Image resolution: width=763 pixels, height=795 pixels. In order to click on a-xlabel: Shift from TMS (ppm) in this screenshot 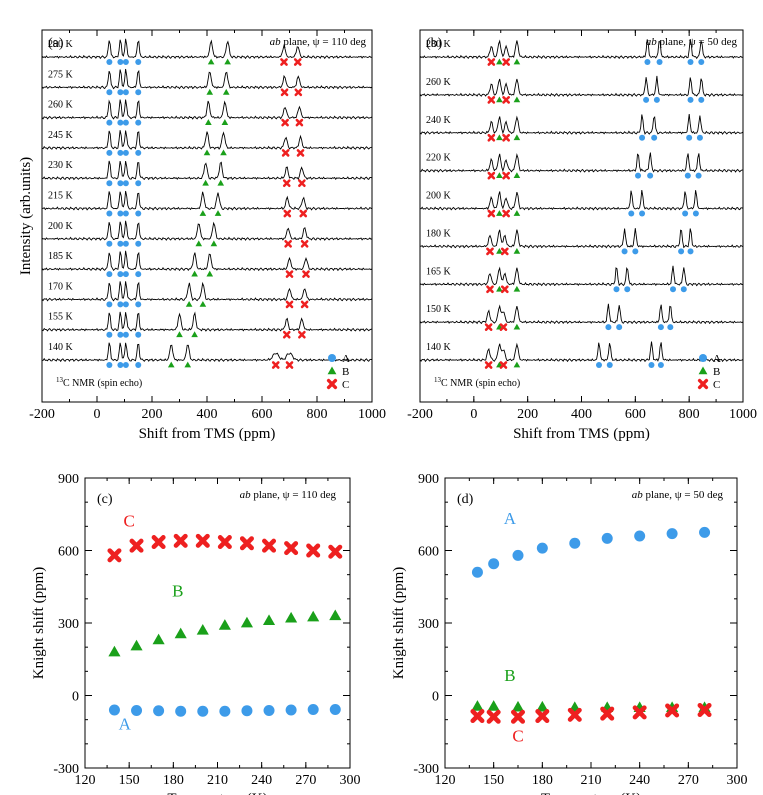, I will do `click(207, 434)`.